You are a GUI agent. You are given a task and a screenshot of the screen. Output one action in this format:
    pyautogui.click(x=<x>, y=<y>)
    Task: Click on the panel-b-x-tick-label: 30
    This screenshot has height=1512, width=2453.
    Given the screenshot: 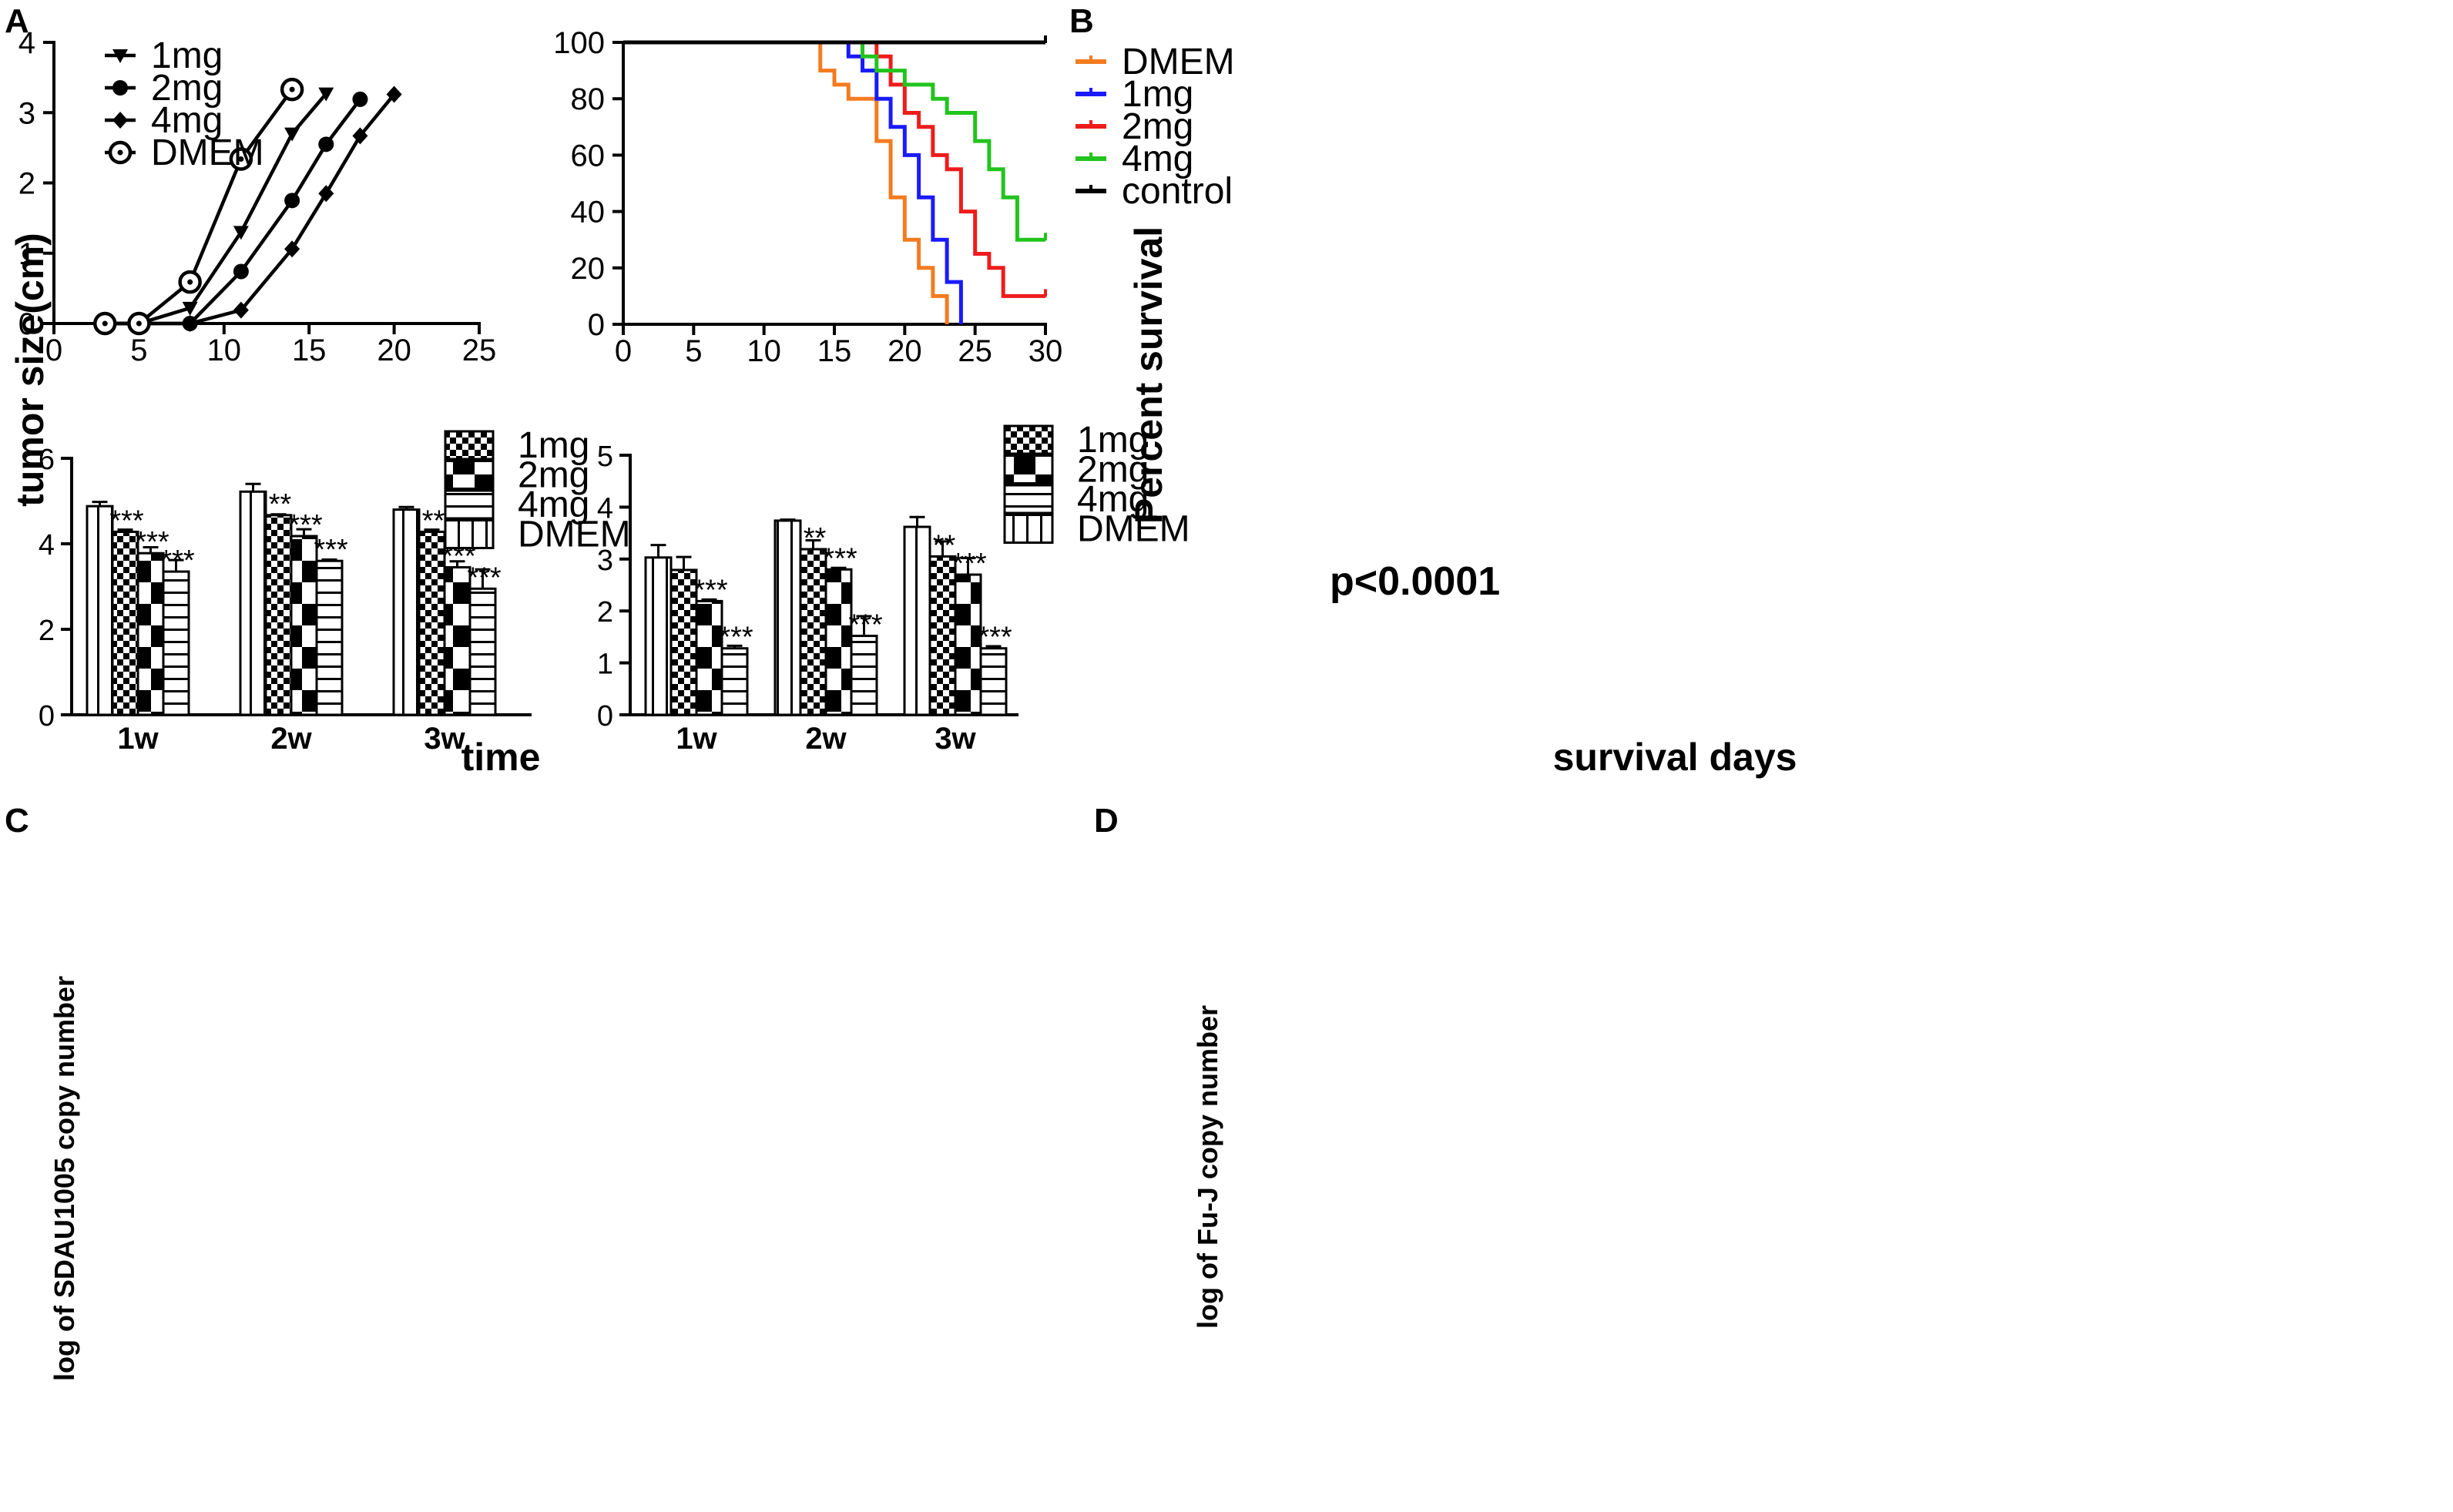 What is the action you would take?
    pyautogui.click(x=1046, y=351)
    